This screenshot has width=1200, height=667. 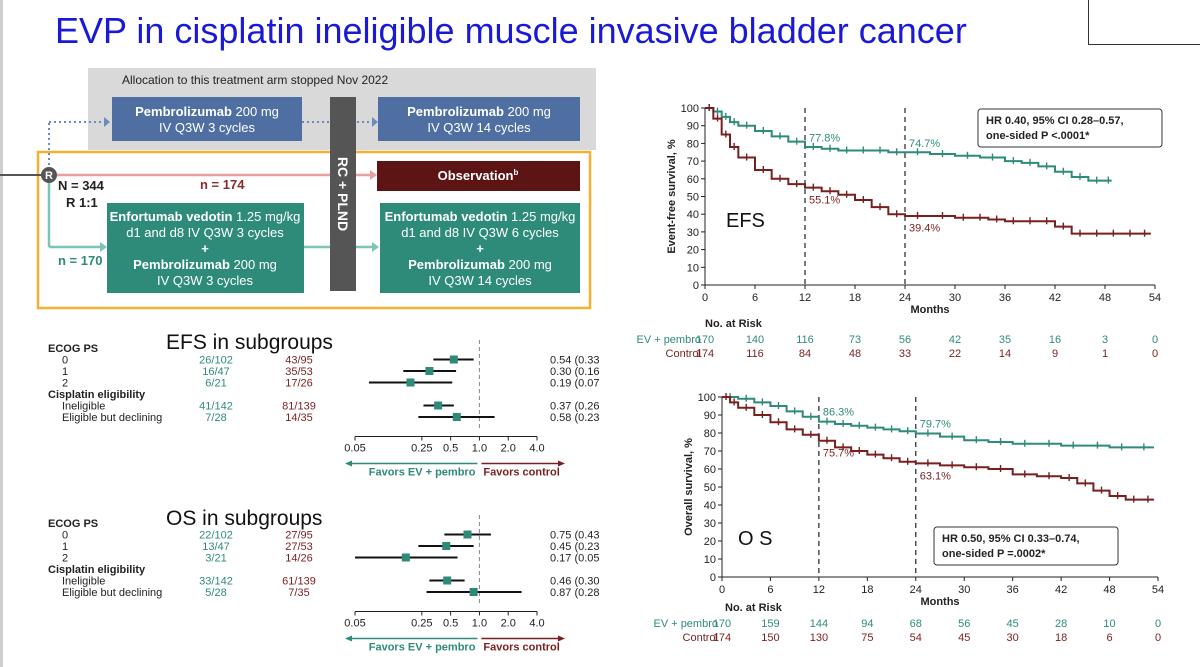 What do you see at coordinates (575, 361) in the screenshot?
I see `hr-ci-text: 0.54 (0.33-0.87)` at bounding box center [575, 361].